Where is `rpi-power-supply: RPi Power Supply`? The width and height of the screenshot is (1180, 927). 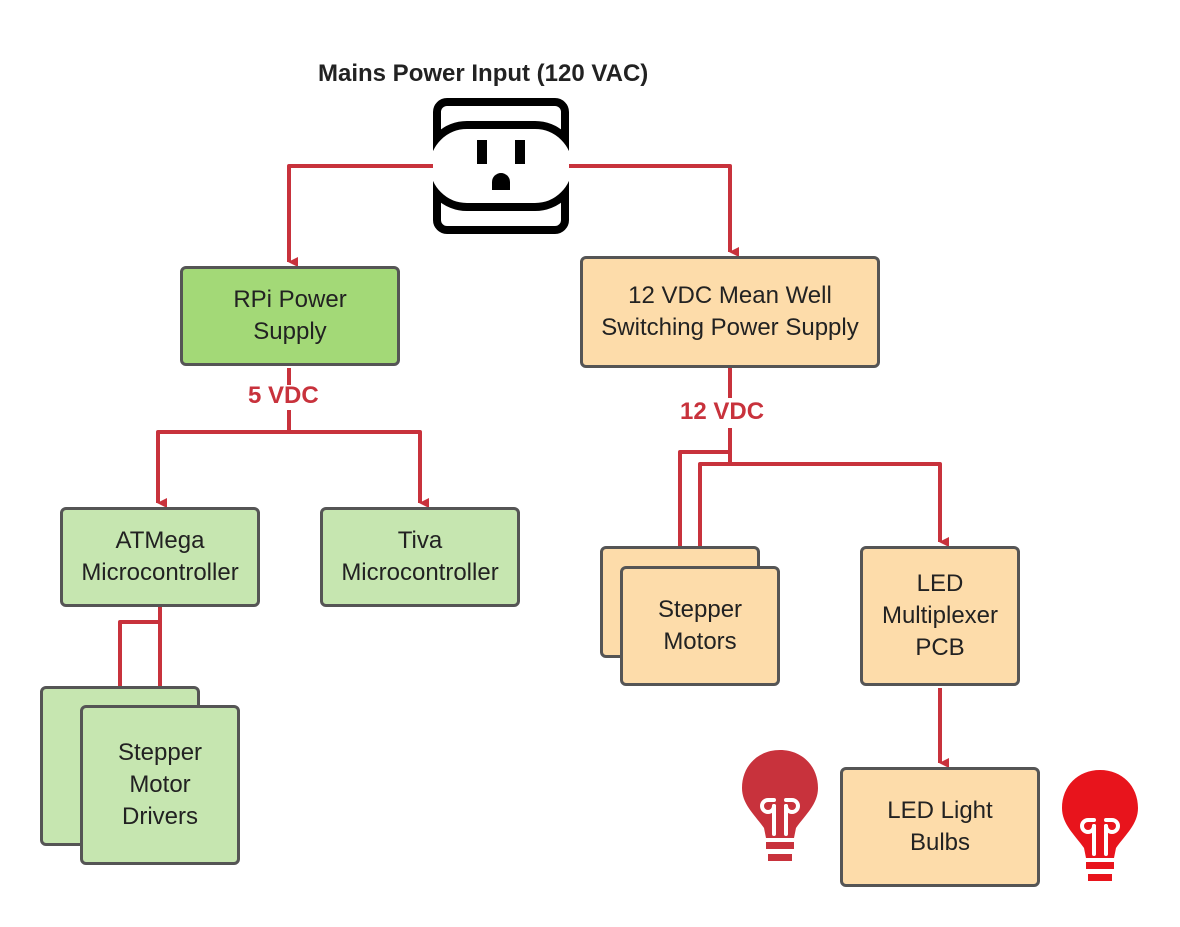 rpi-power-supply: RPi Power Supply is located at coordinates (290, 316).